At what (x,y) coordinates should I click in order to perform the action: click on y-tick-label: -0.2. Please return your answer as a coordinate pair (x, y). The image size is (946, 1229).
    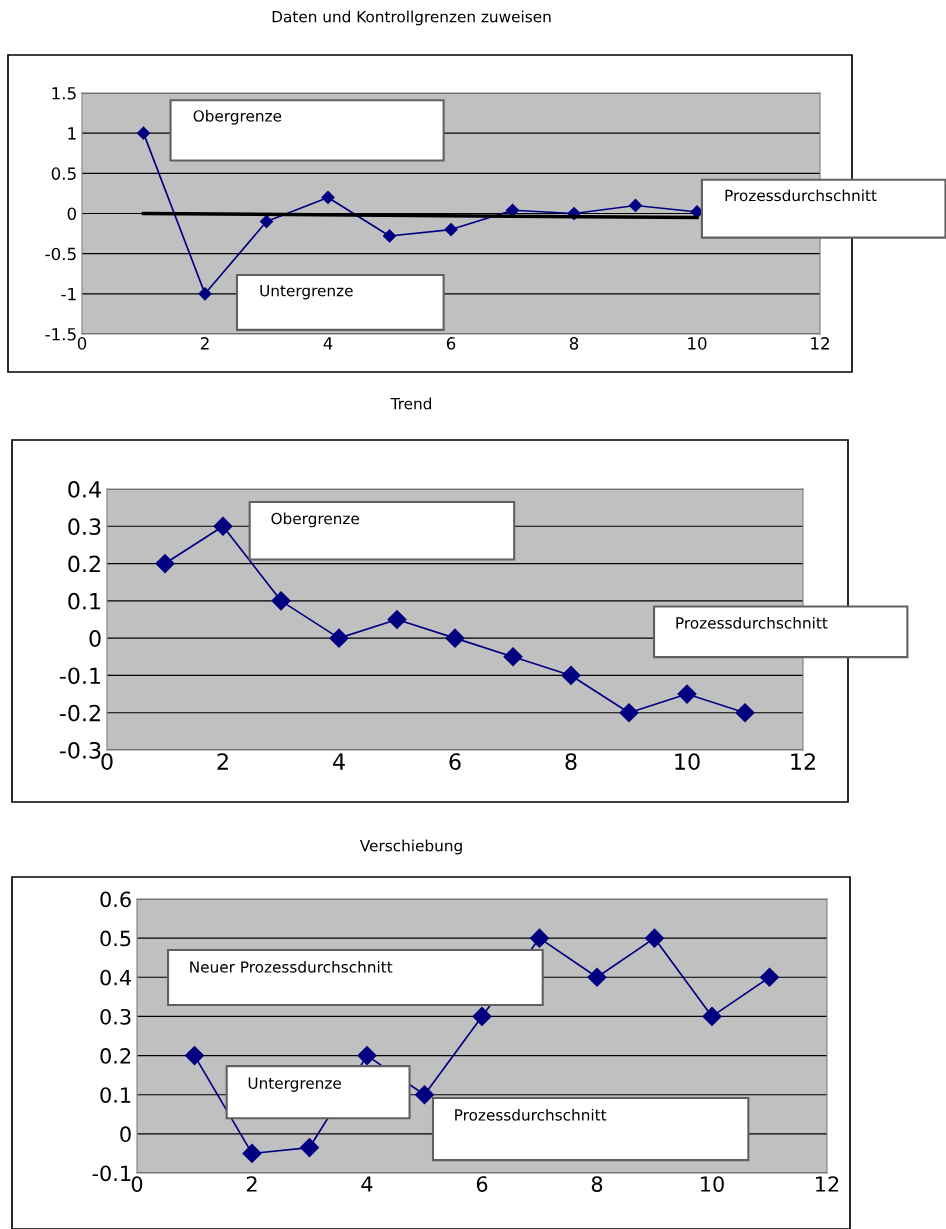
    Looking at the image, I should click on (79, 713).